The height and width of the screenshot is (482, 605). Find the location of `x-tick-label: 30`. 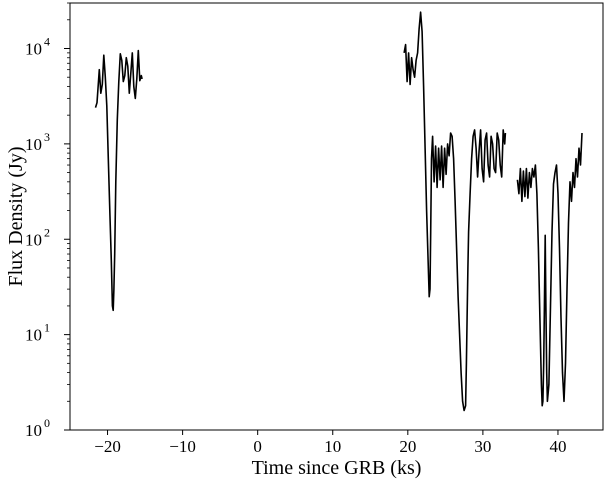

x-tick-label: 30 is located at coordinates (482, 446).